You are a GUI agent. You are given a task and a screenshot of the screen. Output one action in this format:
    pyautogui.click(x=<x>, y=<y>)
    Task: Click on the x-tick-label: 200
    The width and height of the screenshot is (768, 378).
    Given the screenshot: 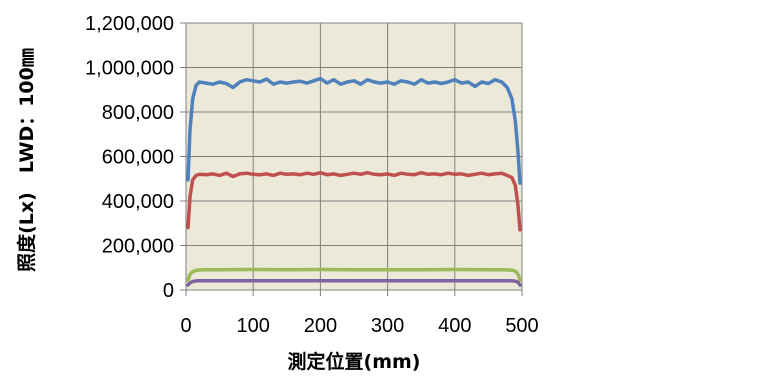 What is the action you would take?
    pyautogui.click(x=320, y=326)
    